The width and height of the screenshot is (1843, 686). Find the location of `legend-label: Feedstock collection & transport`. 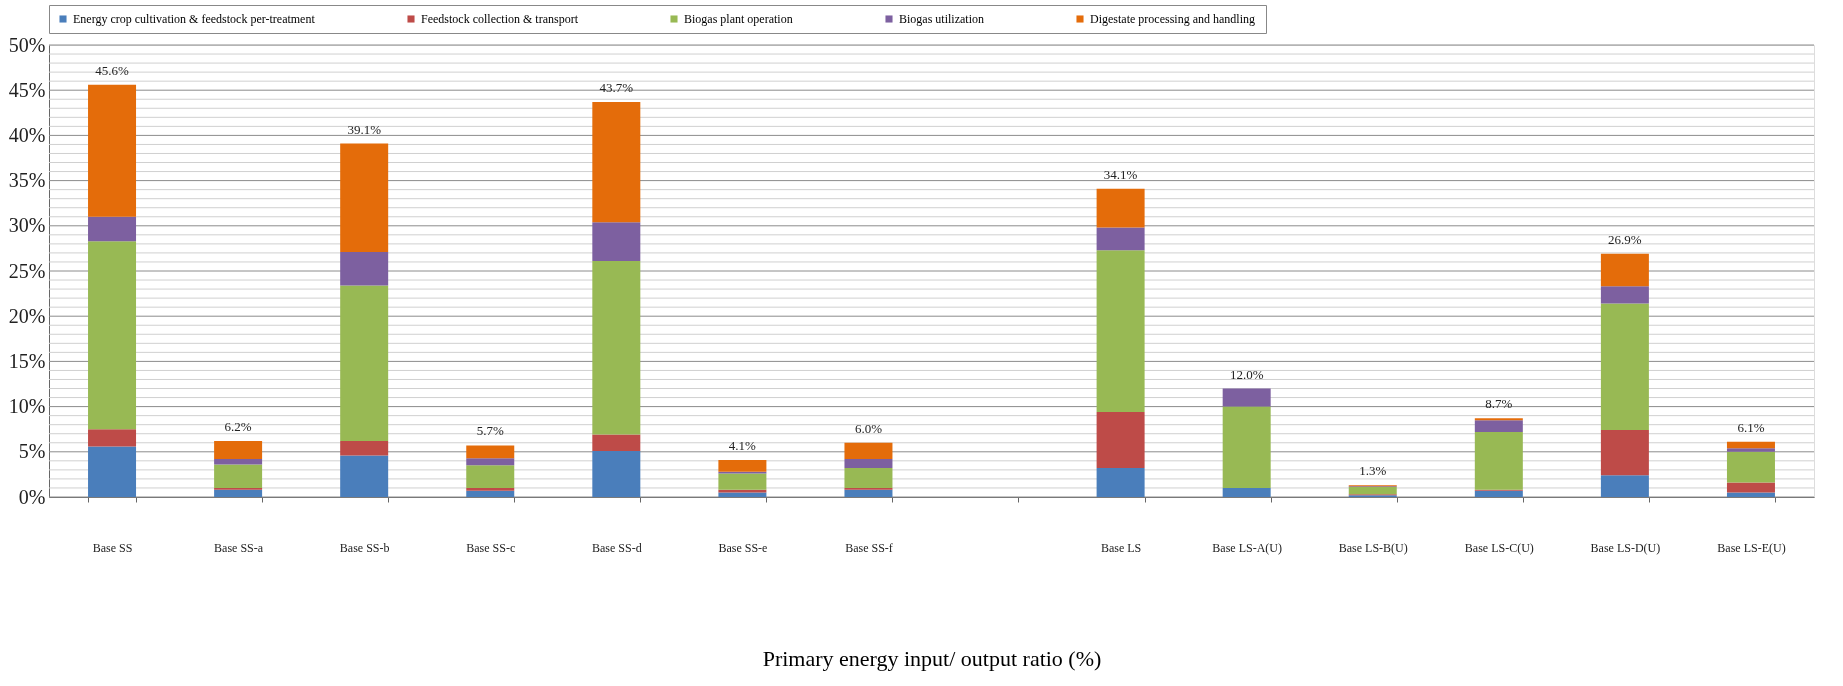

legend-label: Feedstock collection & transport is located at coordinates (500, 19).